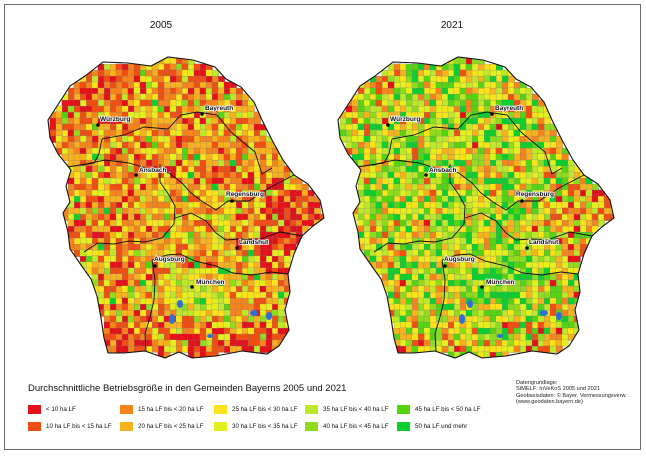 The image size is (646, 456). Describe the element at coordinates (311, 409) in the screenshot. I see `legend-swatch` at that location.